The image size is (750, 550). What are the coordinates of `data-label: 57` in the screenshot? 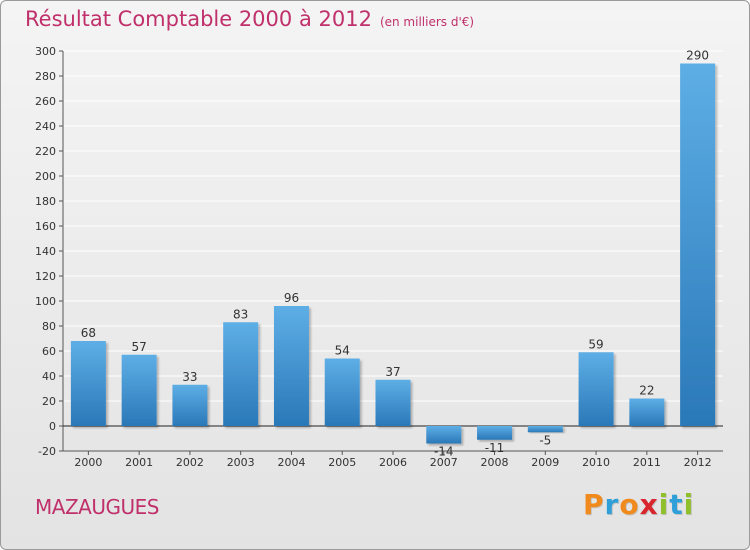 It's located at (139, 347).